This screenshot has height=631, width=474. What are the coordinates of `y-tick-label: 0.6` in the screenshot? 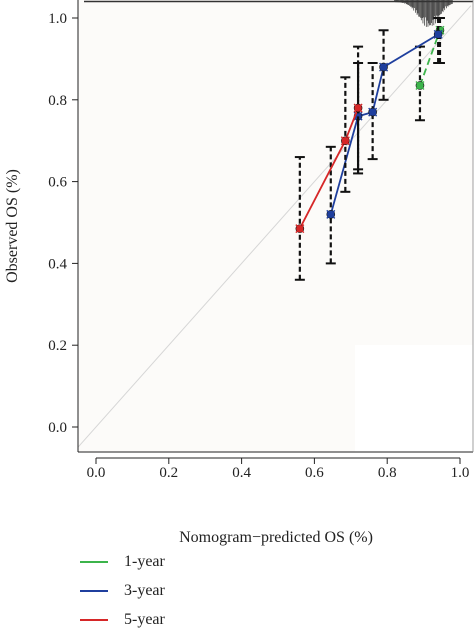 It's located at (57, 183).